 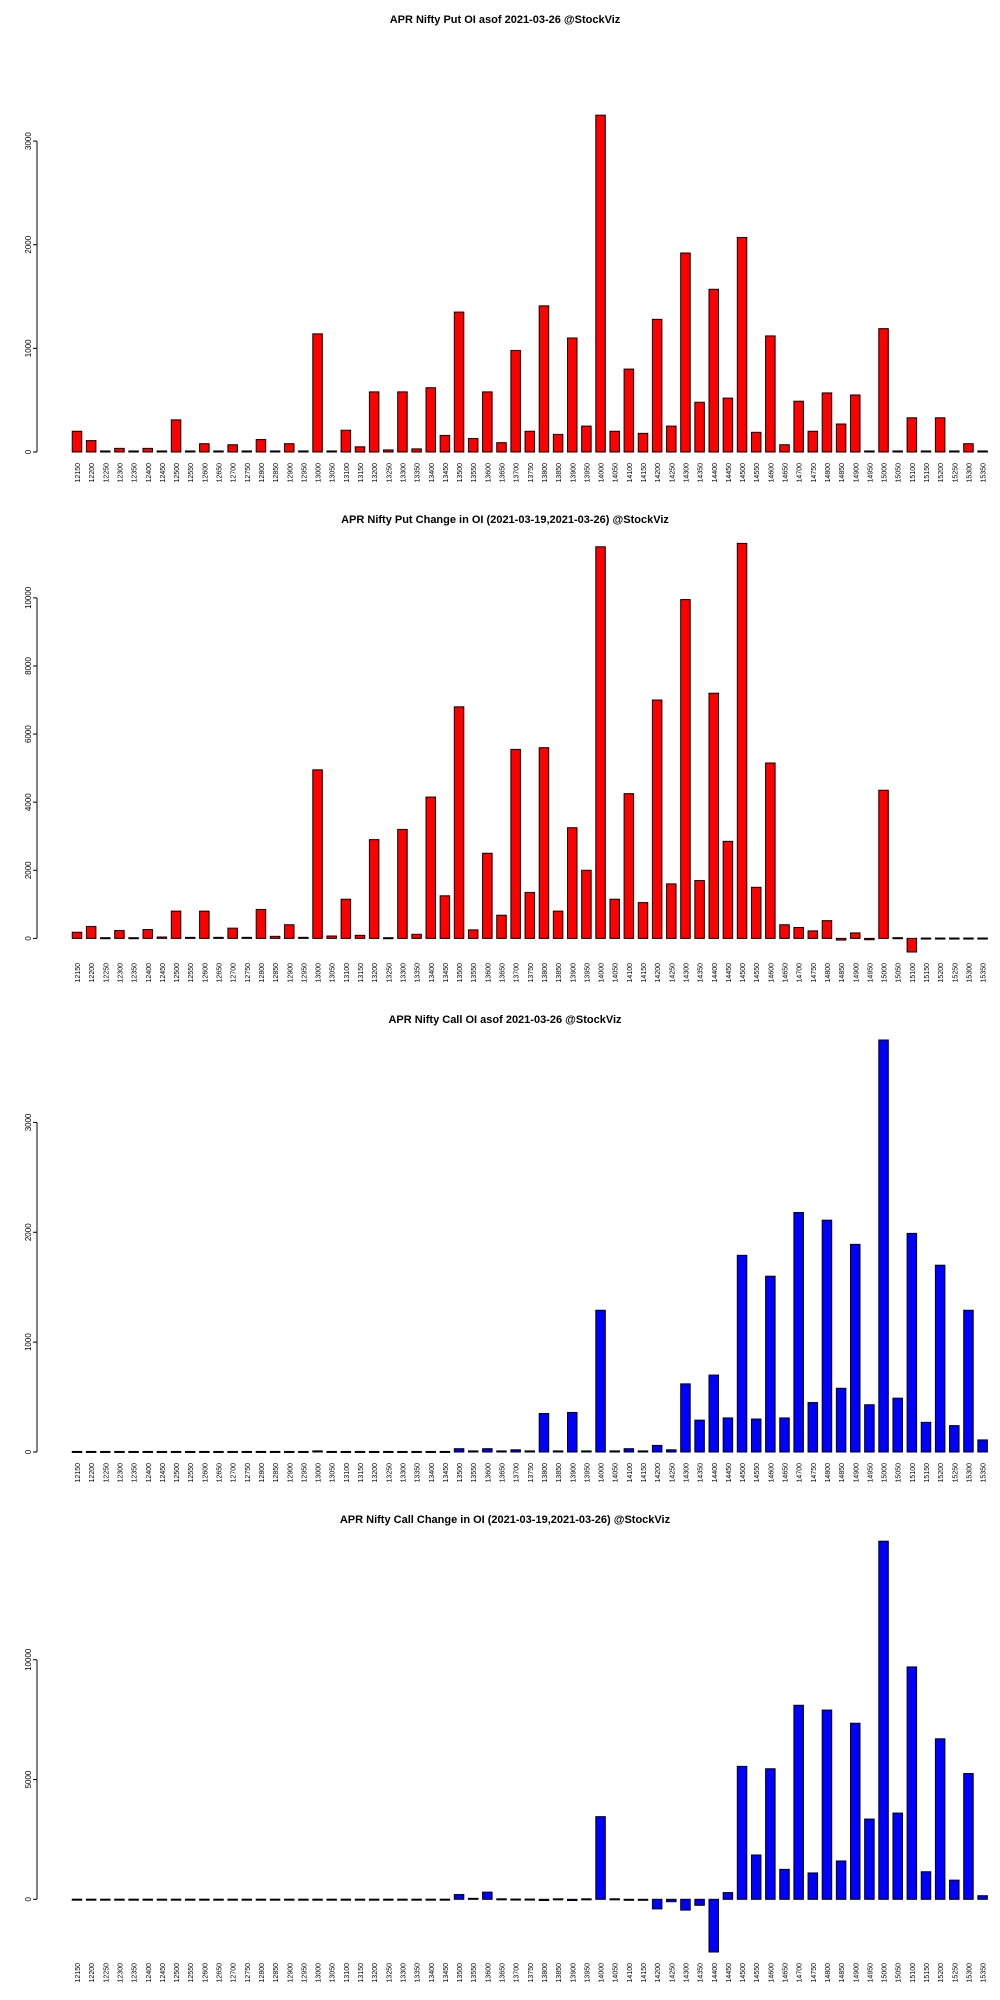 I want to click on x-tick-label: 14550, so click(x=757, y=973).